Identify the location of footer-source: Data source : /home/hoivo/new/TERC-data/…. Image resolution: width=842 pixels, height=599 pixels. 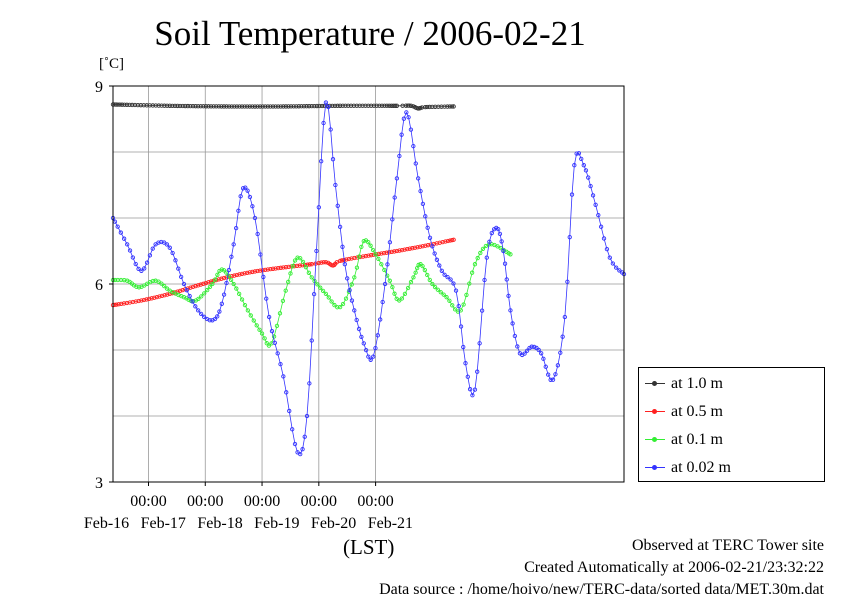
(601, 589).